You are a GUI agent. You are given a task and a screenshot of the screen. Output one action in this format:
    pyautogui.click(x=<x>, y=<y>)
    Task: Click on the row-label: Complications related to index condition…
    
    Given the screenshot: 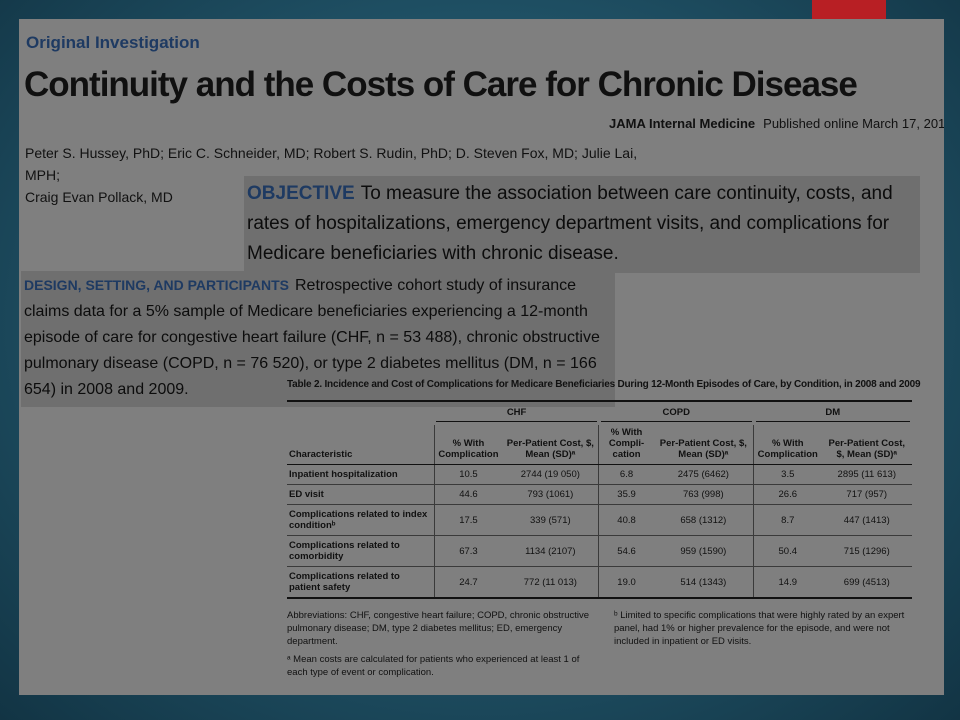 What is the action you would take?
    pyautogui.click(x=361, y=520)
    